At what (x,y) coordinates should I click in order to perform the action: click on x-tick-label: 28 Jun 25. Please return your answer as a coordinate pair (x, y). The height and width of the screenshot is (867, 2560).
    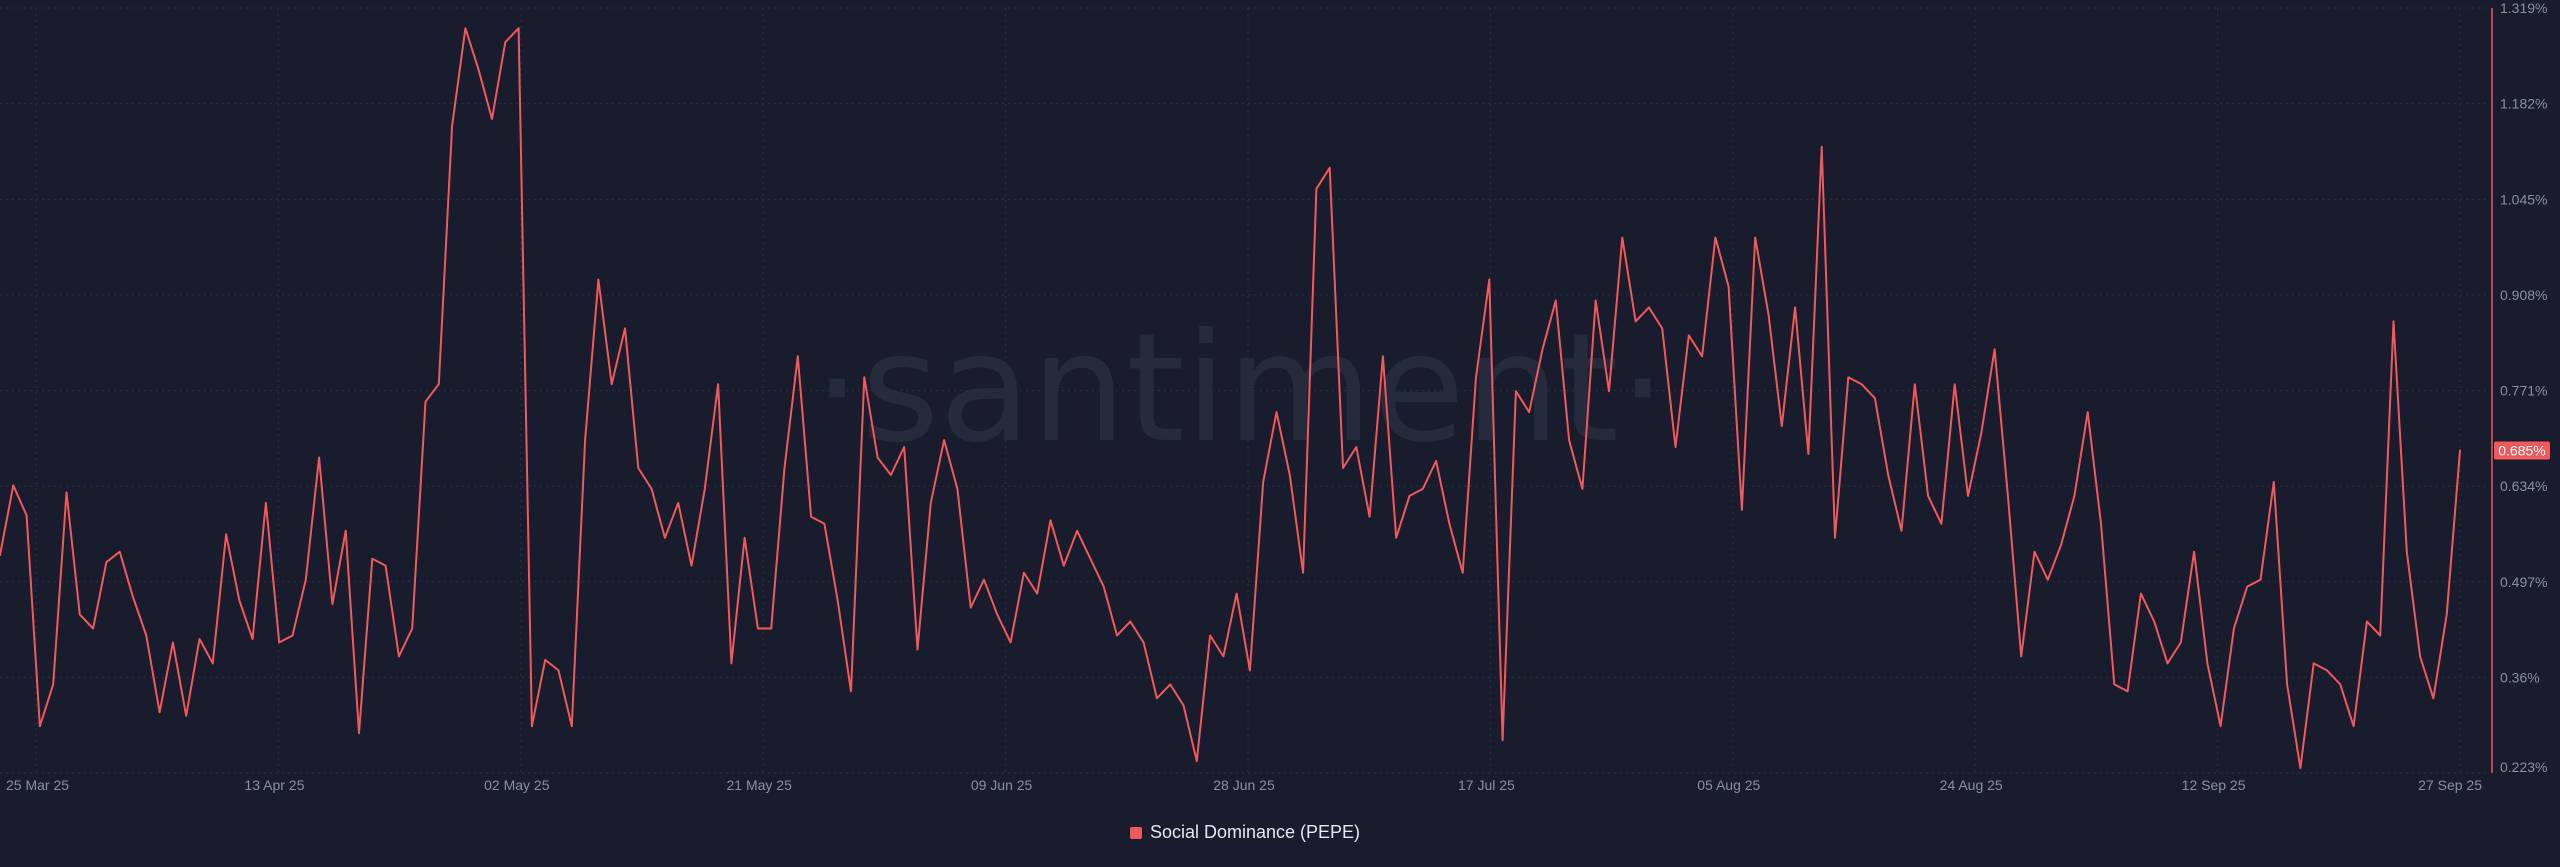
    Looking at the image, I should click on (1244, 785).